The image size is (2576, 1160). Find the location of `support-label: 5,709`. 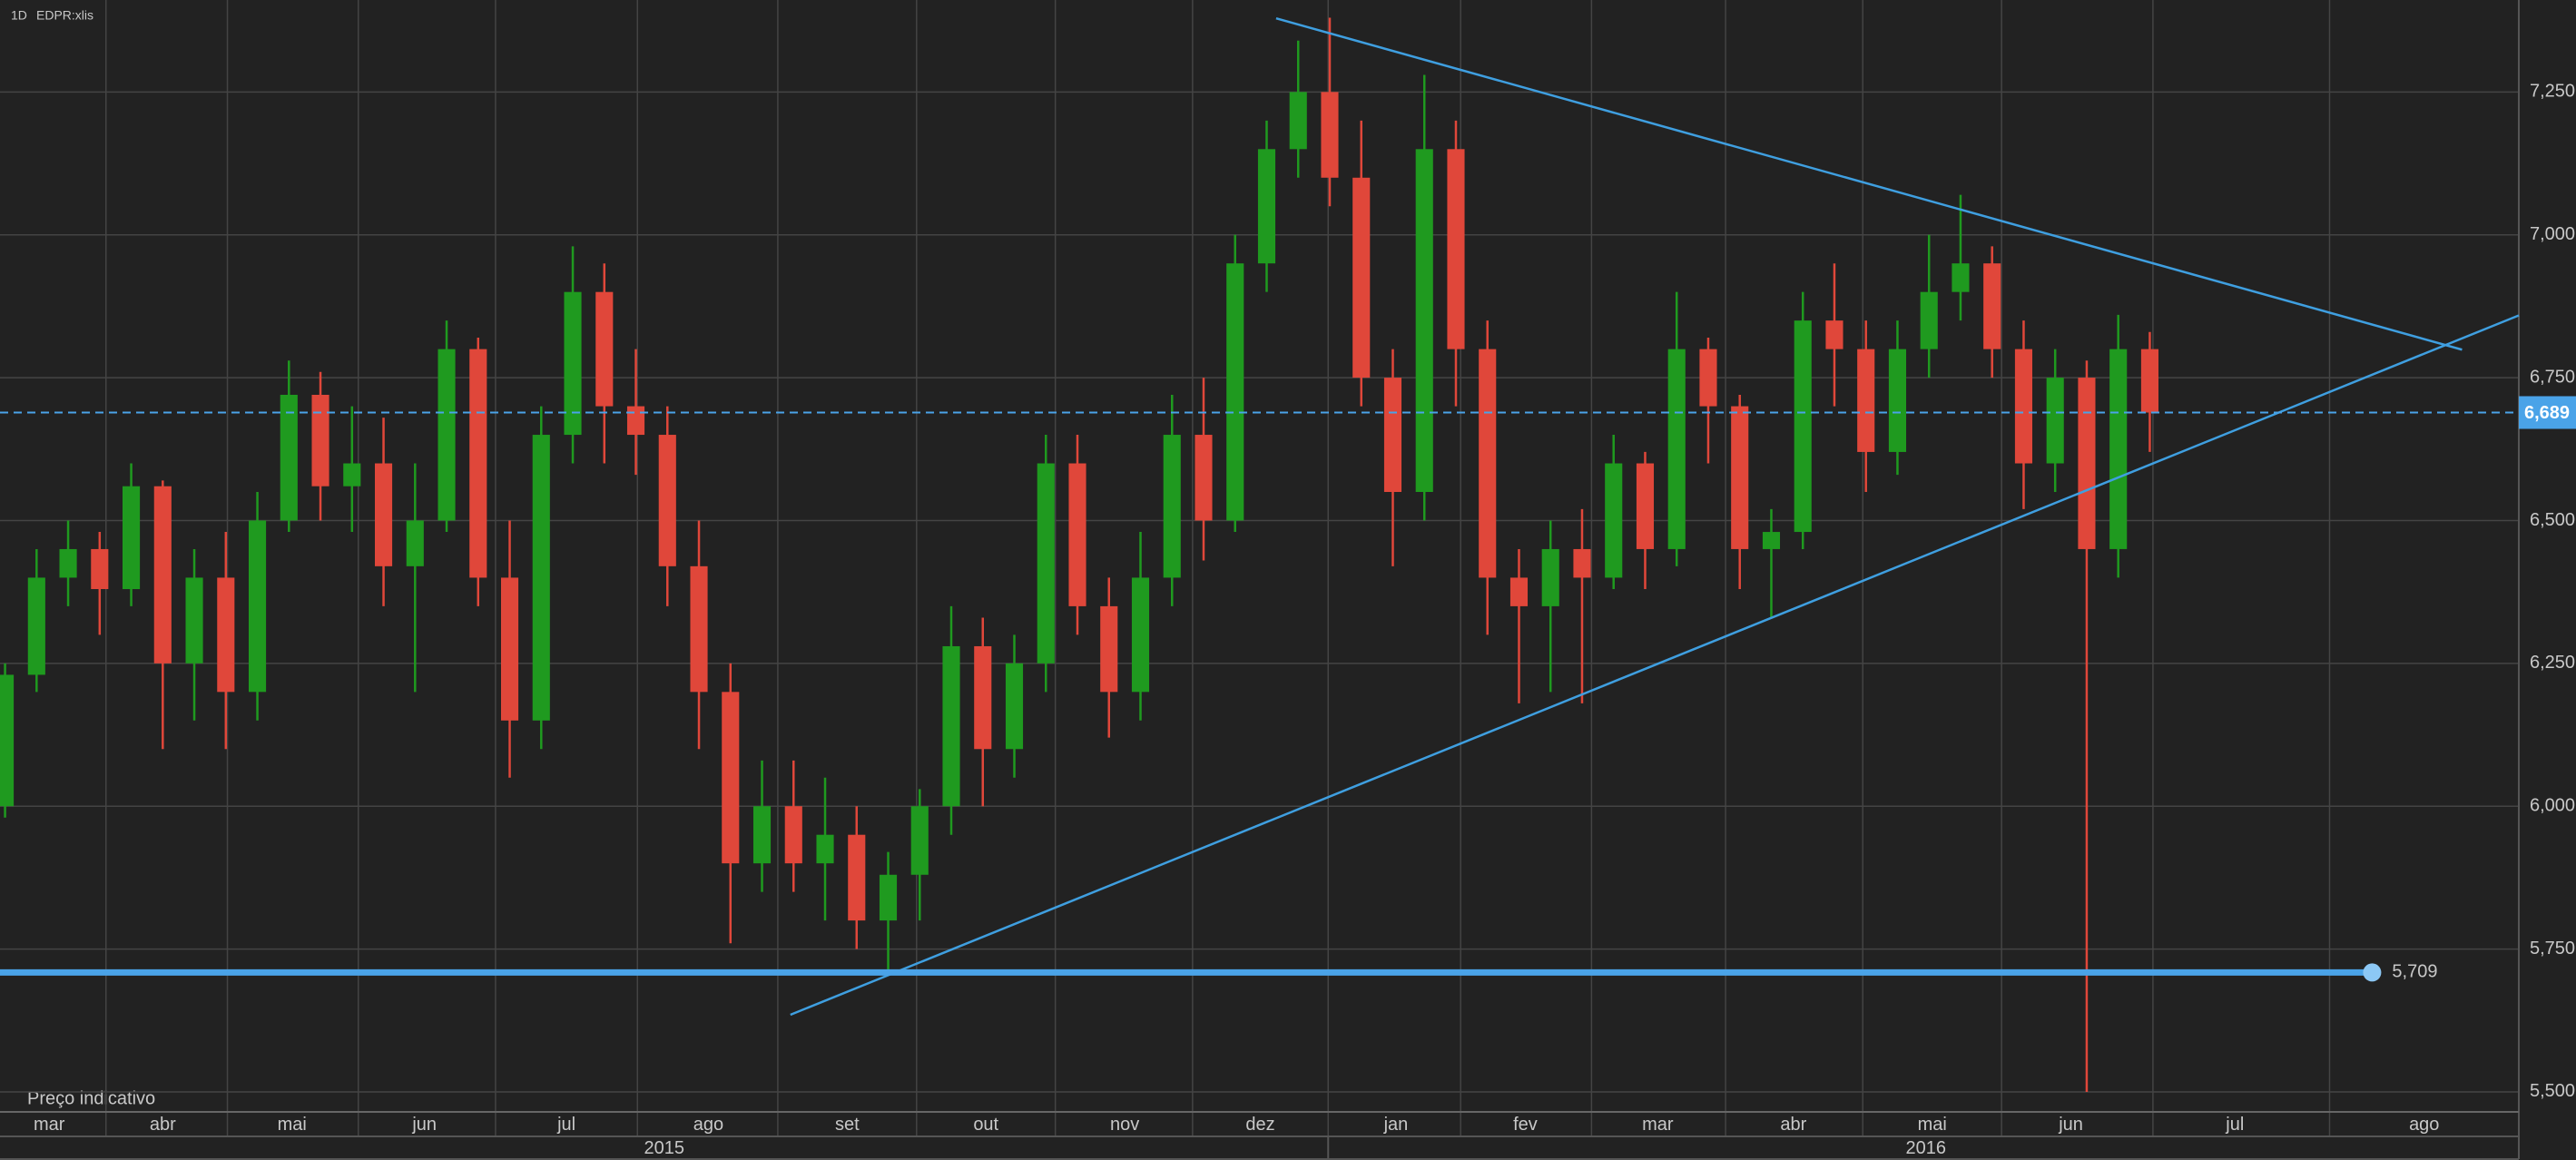

support-label: 5,709 is located at coordinates (2414, 972).